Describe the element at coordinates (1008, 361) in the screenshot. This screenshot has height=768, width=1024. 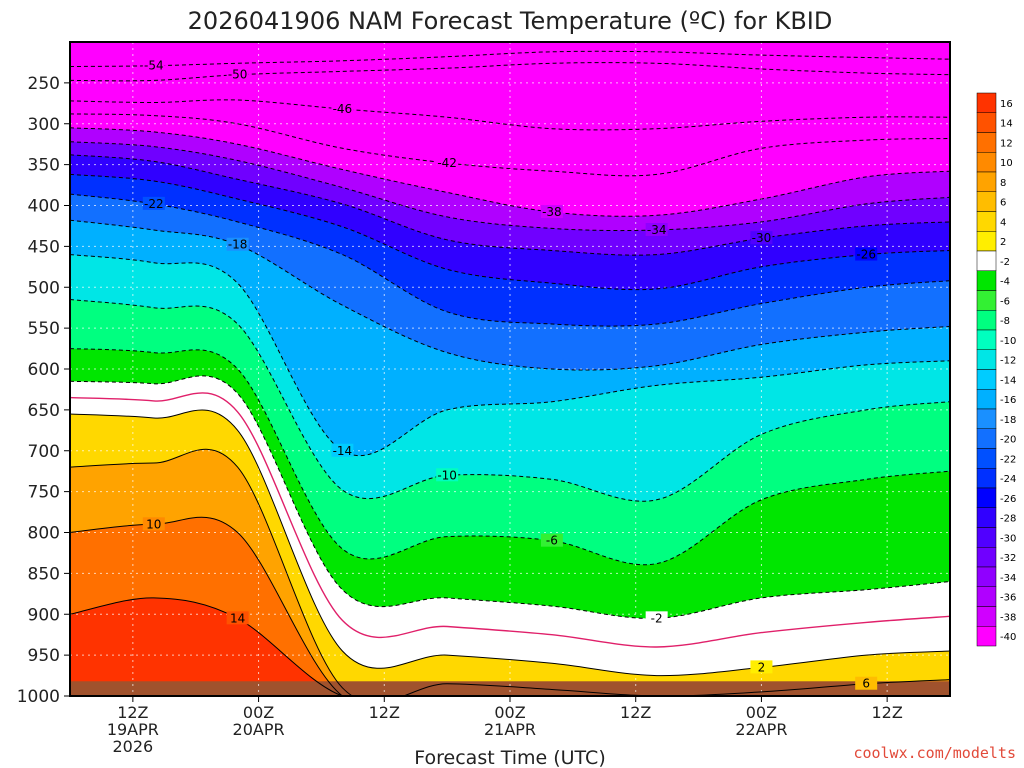
I see `colorbar-label: -12` at that location.